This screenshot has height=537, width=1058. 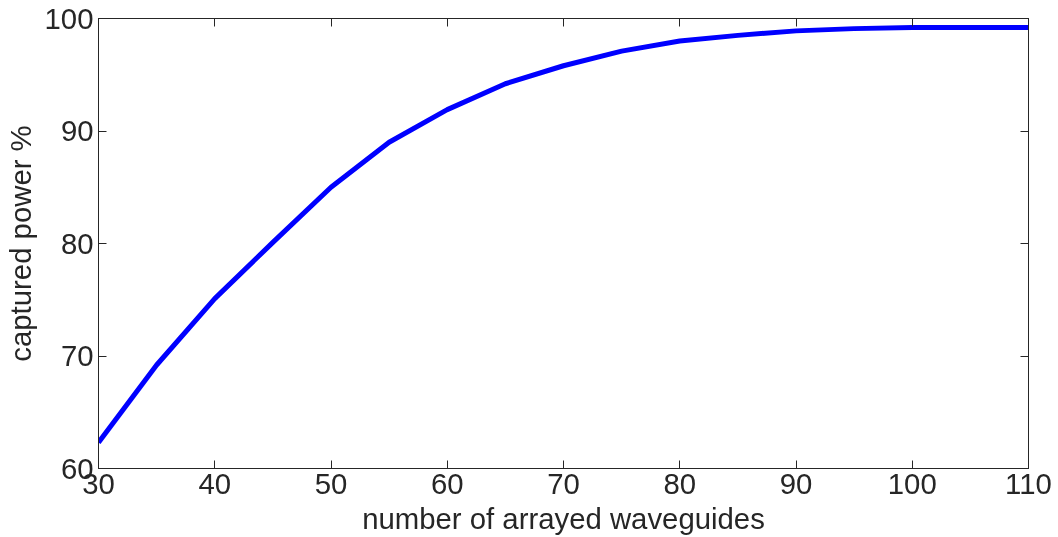 I want to click on x-tick-label: 50, so click(x=331, y=483).